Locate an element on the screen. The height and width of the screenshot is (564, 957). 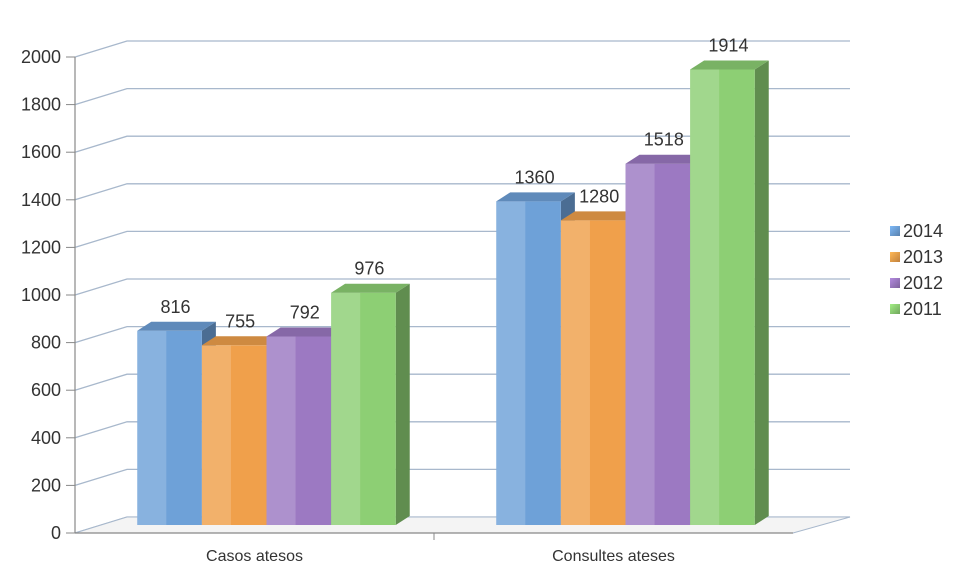
legend-item-2014: 2014 is located at coordinates (923, 231).